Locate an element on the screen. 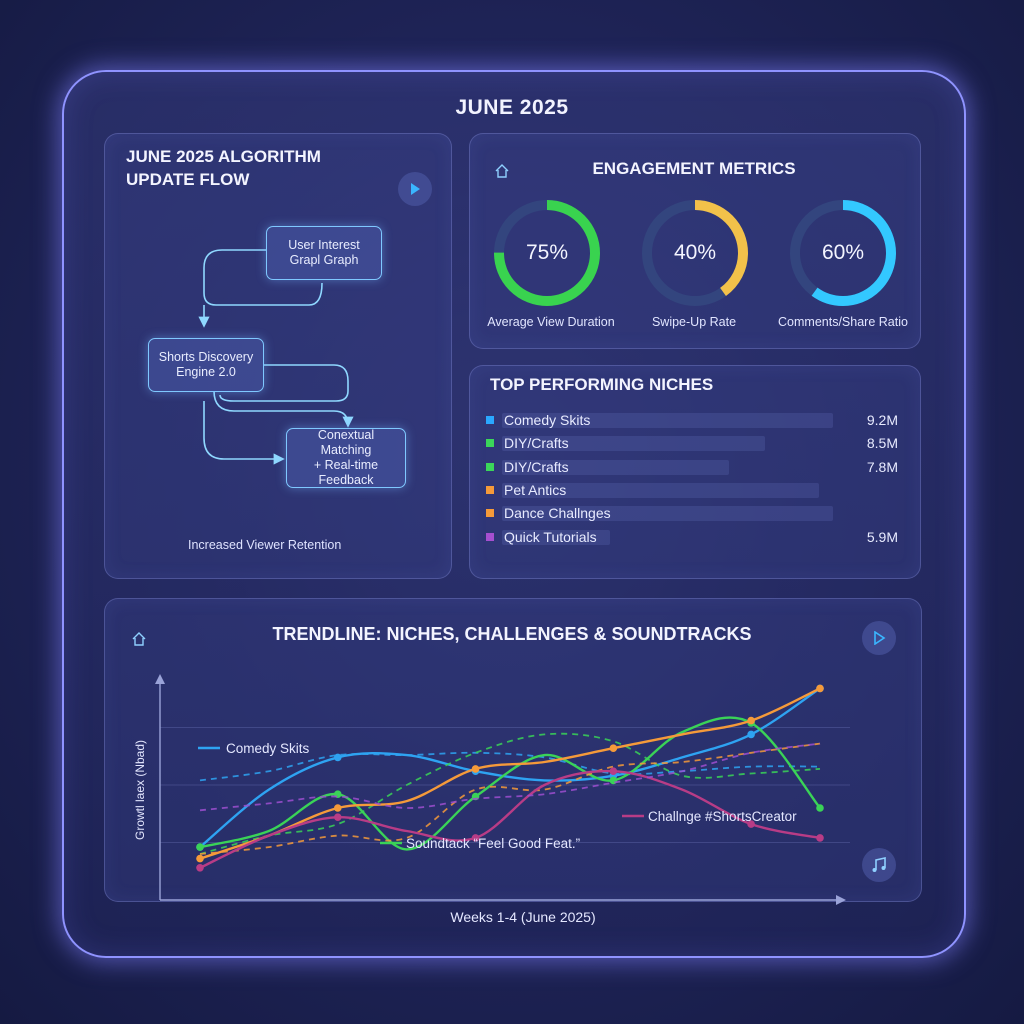 The height and width of the screenshot is (1024, 1024). flow-play-button is located at coordinates (415, 189).